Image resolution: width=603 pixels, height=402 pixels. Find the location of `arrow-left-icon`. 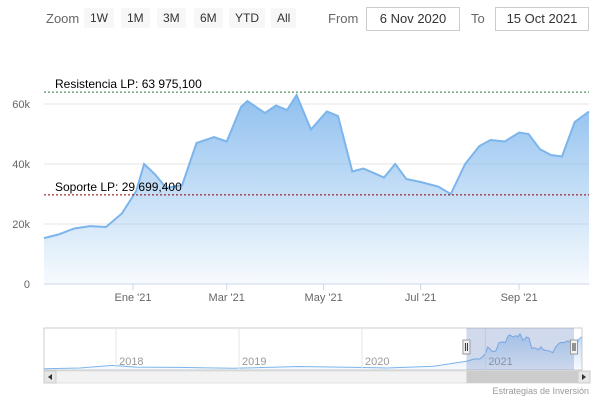

arrow-left-icon is located at coordinates (50, 377).